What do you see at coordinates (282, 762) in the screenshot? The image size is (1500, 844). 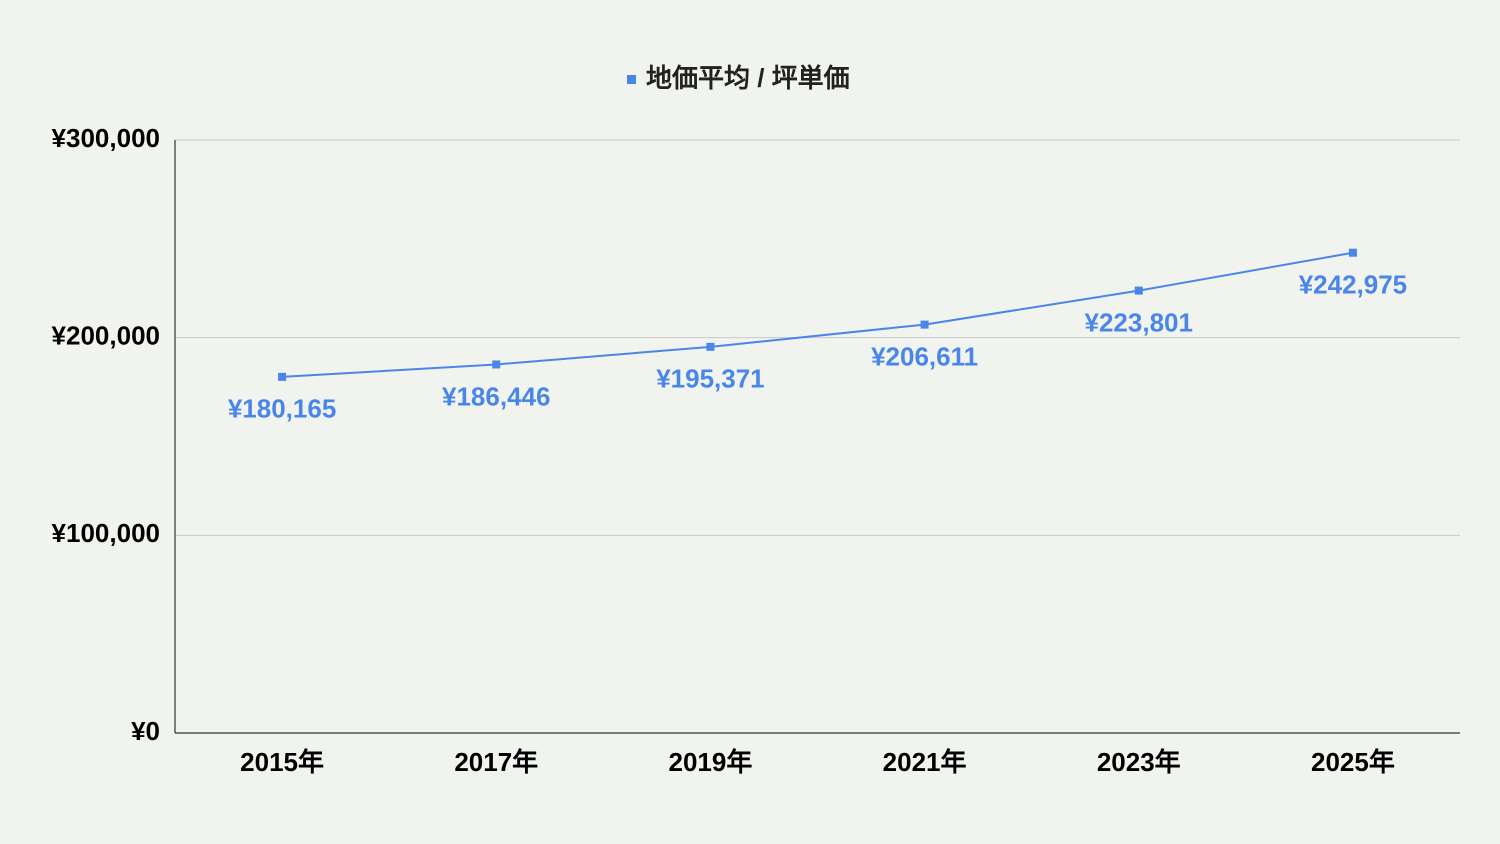 I see `x-tick-label: 2015年` at bounding box center [282, 762].